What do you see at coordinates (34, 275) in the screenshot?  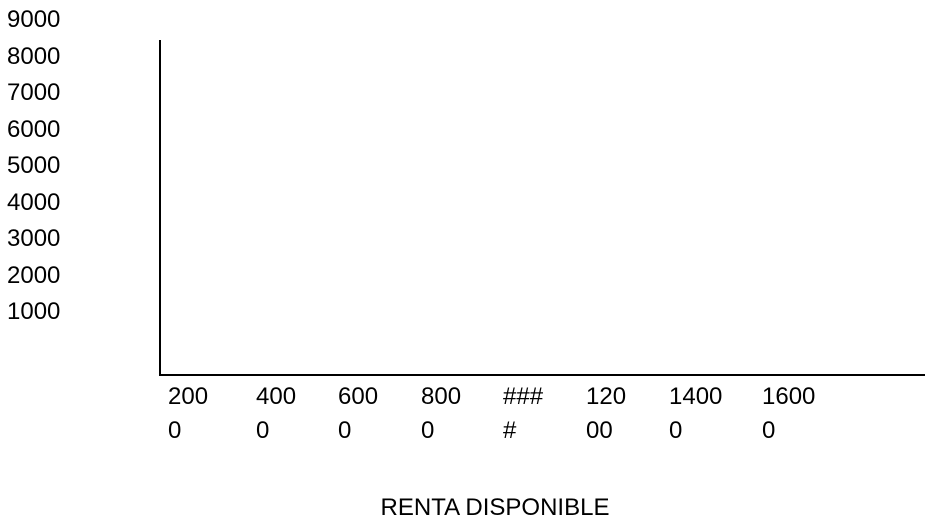 I see `y-tick-label: 2000` at bounding box center [34, 275].